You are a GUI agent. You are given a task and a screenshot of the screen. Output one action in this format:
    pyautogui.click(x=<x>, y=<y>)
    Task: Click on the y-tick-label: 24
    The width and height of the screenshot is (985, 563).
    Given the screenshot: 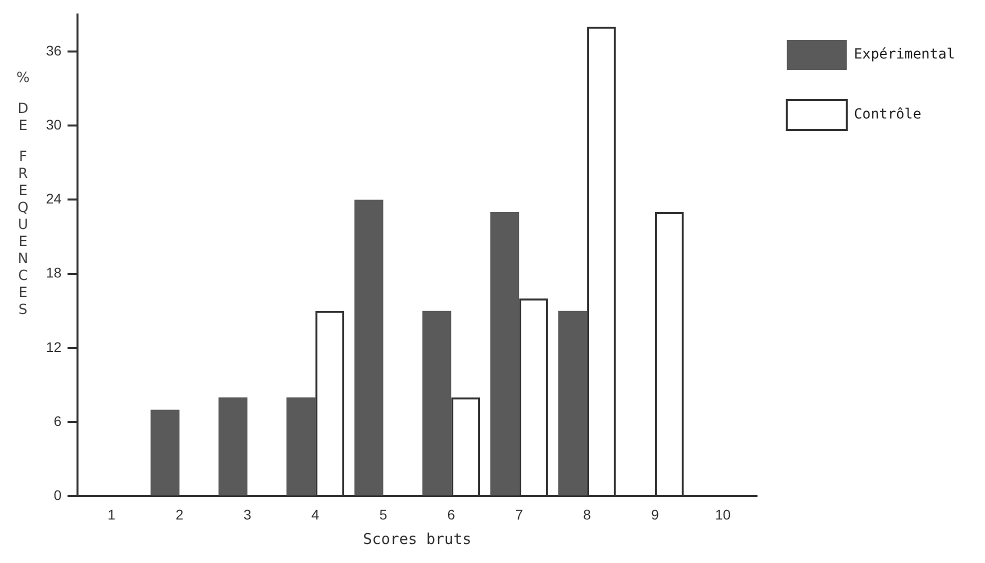 What is the action you would take?
    pyautogui.click(x=54, y=198)
    